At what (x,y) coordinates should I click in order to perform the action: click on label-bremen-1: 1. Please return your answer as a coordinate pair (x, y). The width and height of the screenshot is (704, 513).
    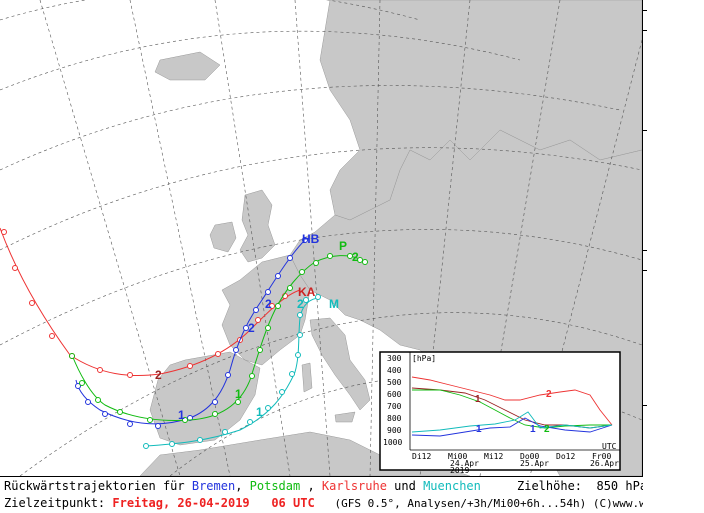
    Looking at the image, I should click on (181, 415).